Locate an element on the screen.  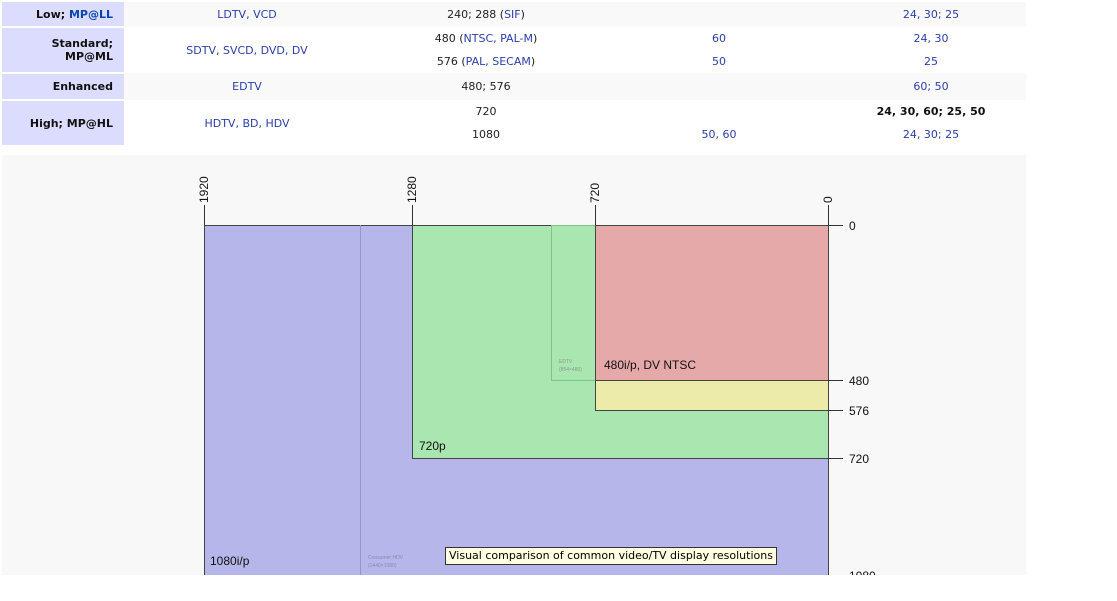
mp-ll-link: MP@LL is located at coordinates (90, 14).